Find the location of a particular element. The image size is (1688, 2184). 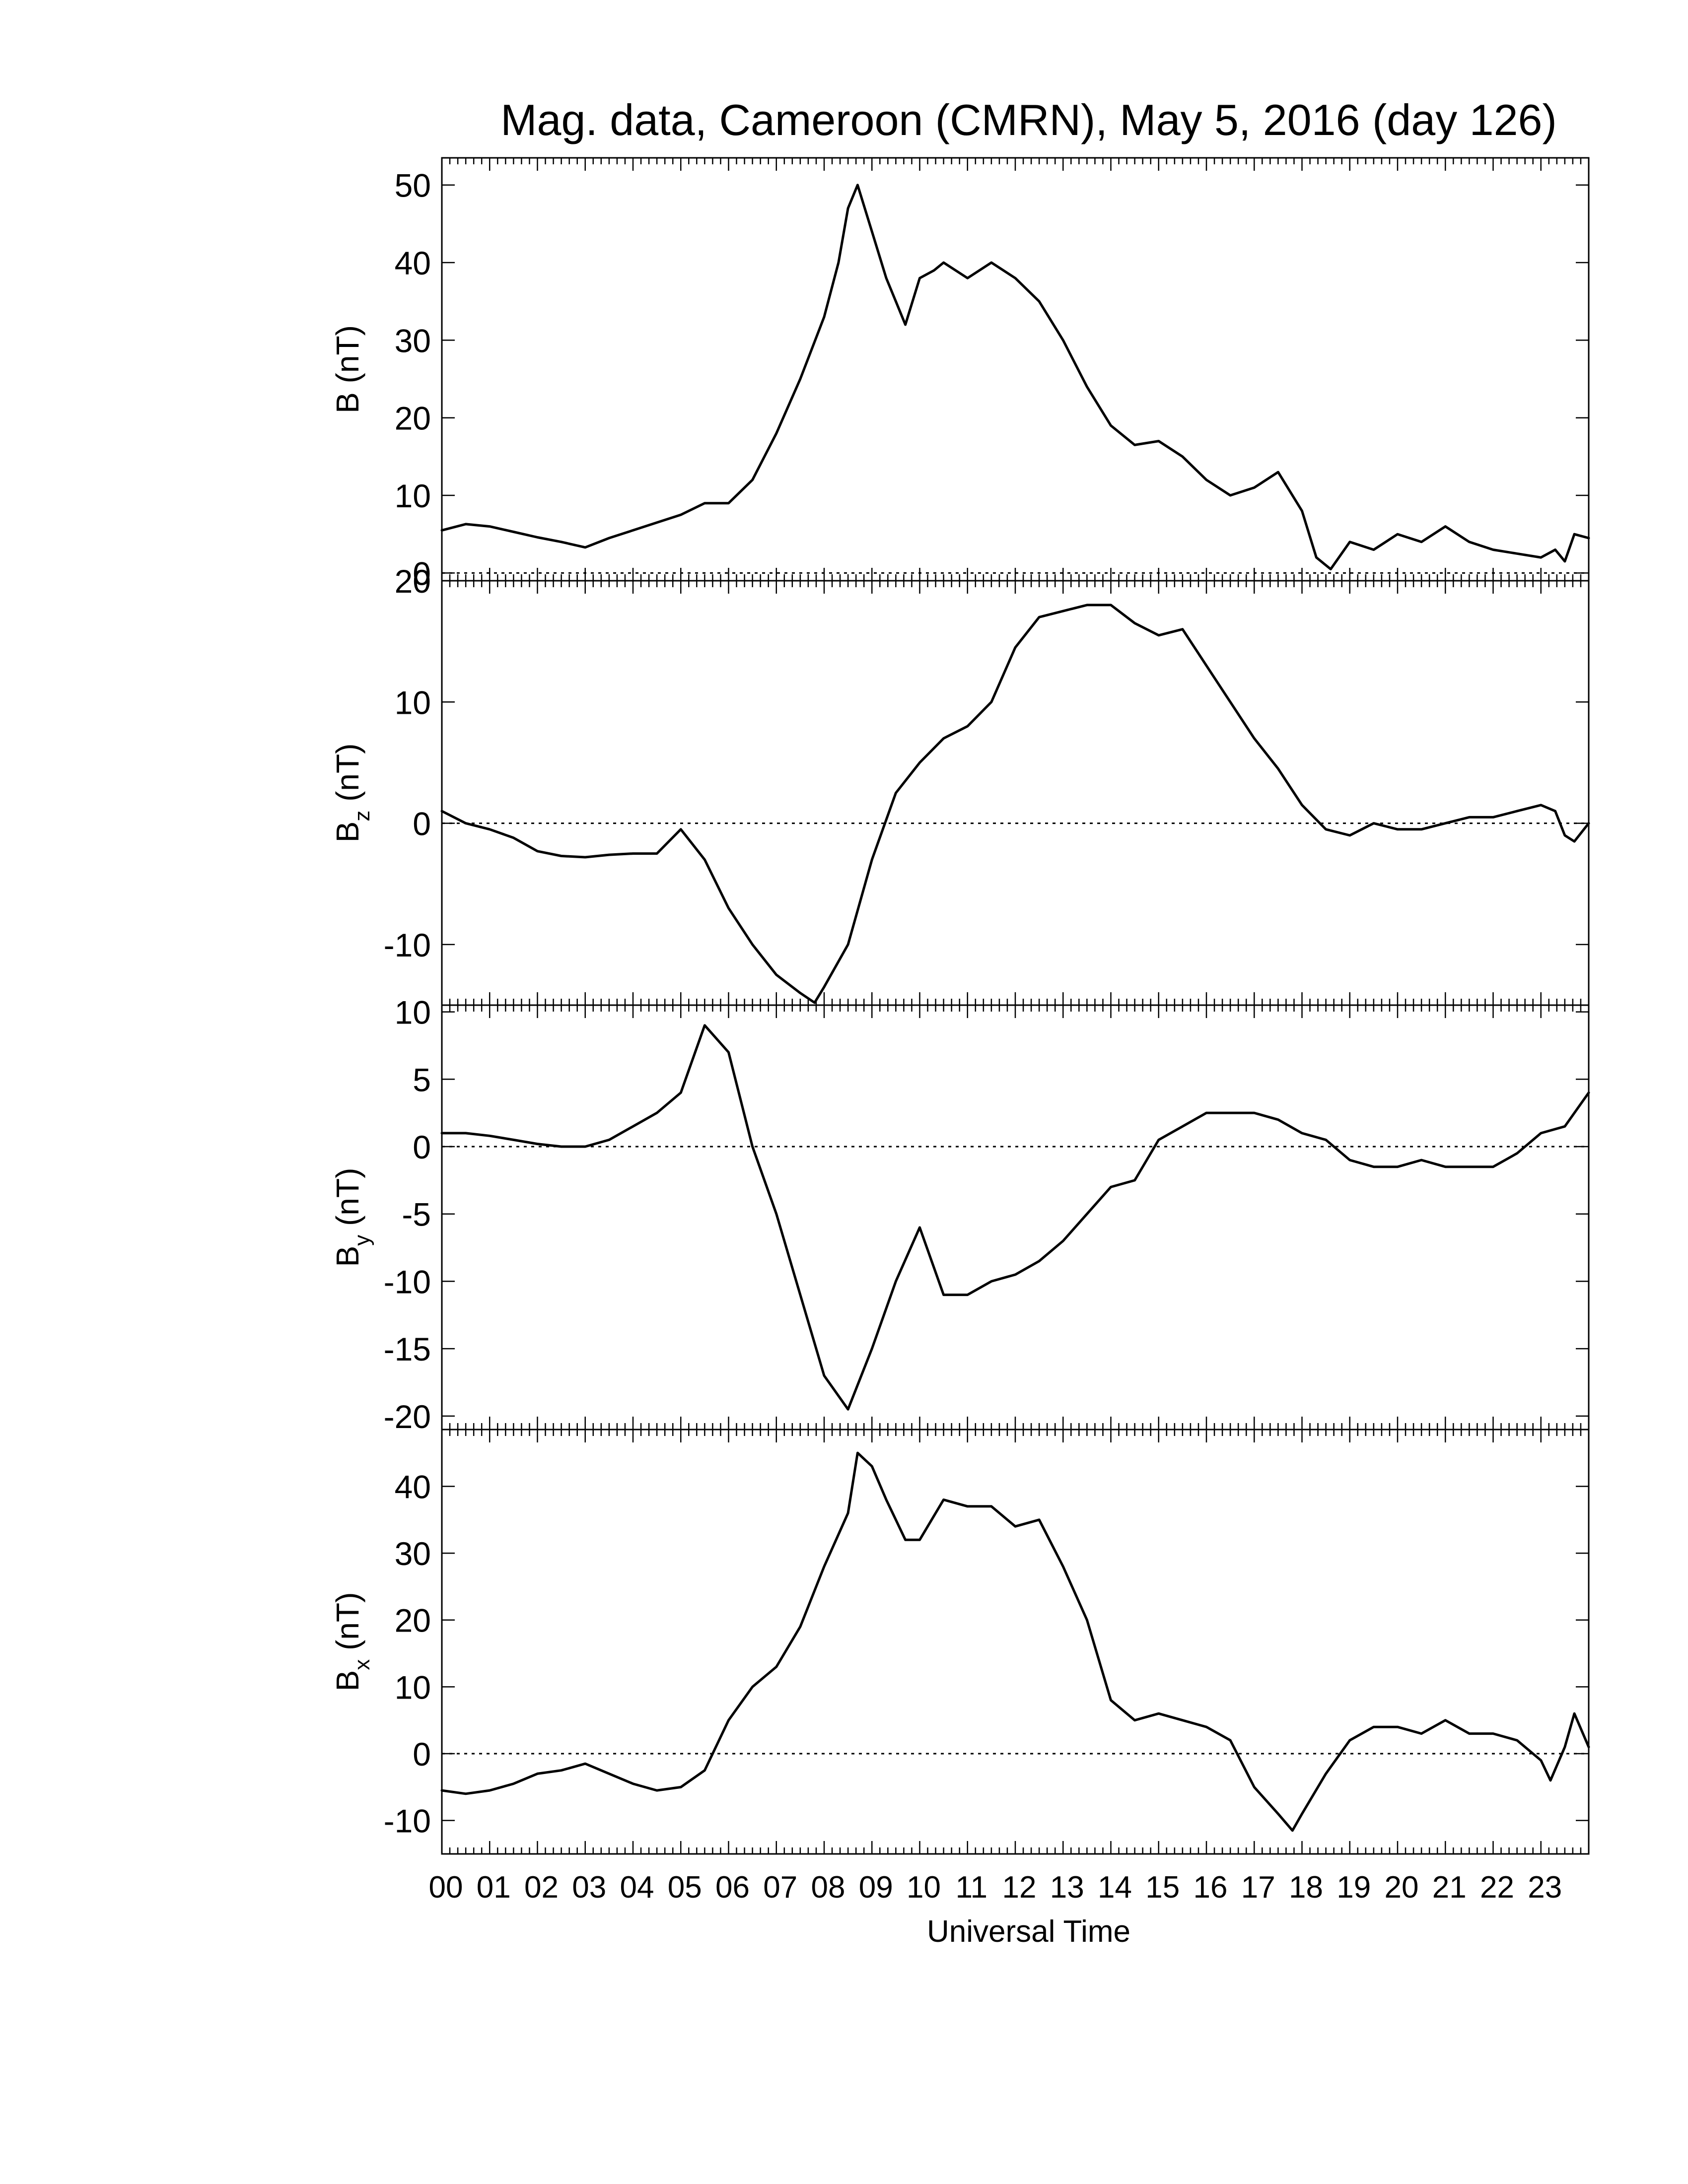

x-tick-label: 12 is located at coordinates (1019, 1887).